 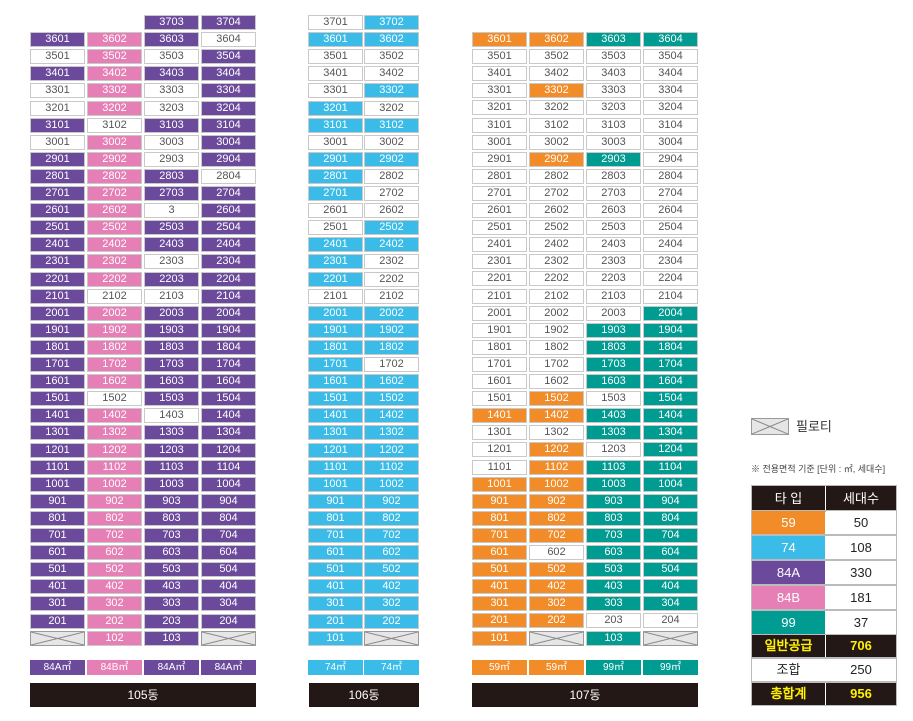 What do you see at coordinates (670, 552) in the screenshot?
I see `unit-cell: 604` at bounding box center [670, 552].